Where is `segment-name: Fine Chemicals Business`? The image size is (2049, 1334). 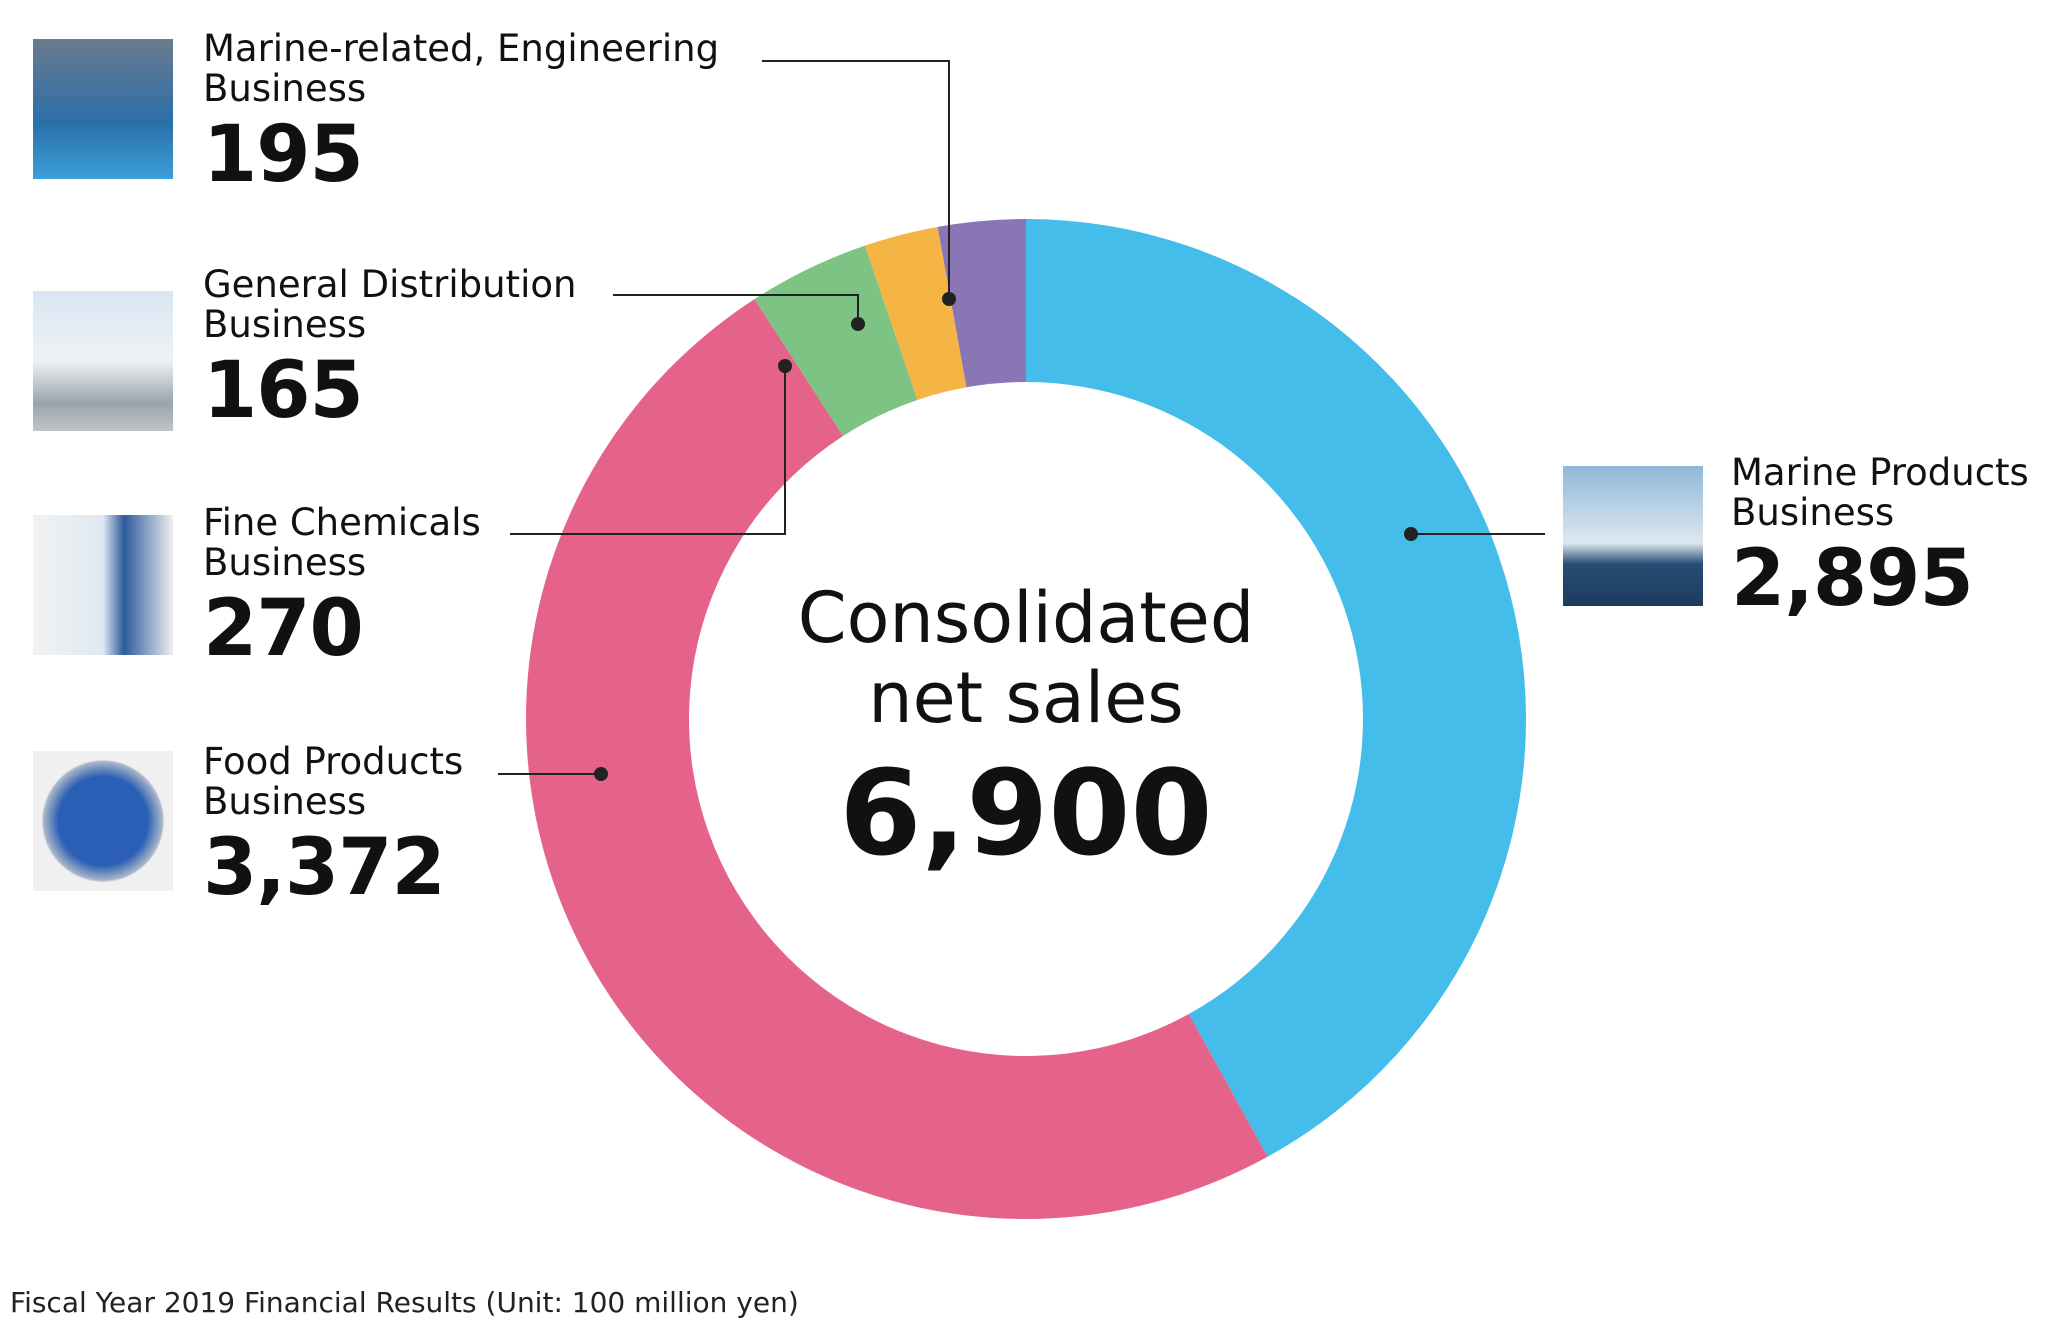 segment-name: Fine Chemicals Business is located at coordinates (342, 542).